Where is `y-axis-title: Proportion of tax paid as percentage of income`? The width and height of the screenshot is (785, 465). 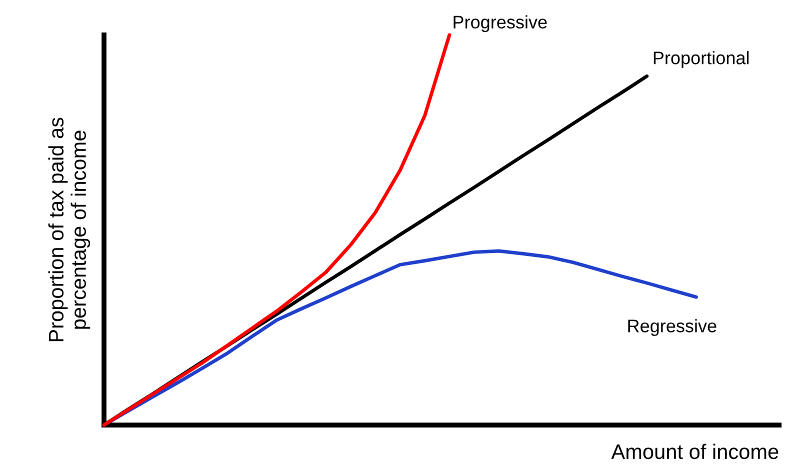
y-axis-title: Proportion of tax paid as percentage of income is located at coordinates (69, 230).